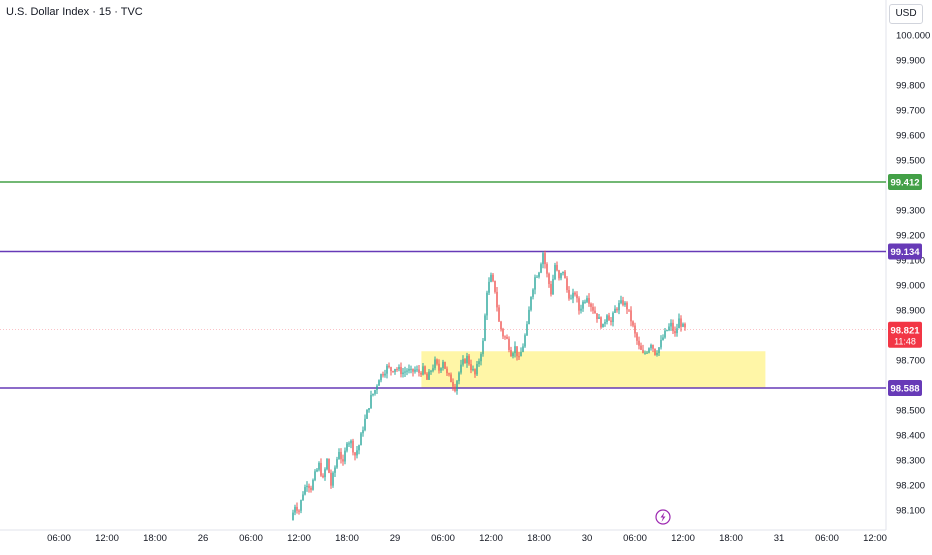 This screenshot has width=932, height=555. I want to click on symbol-title: U.S. Dollar Index · 15 · TVC, so click(74, 12).